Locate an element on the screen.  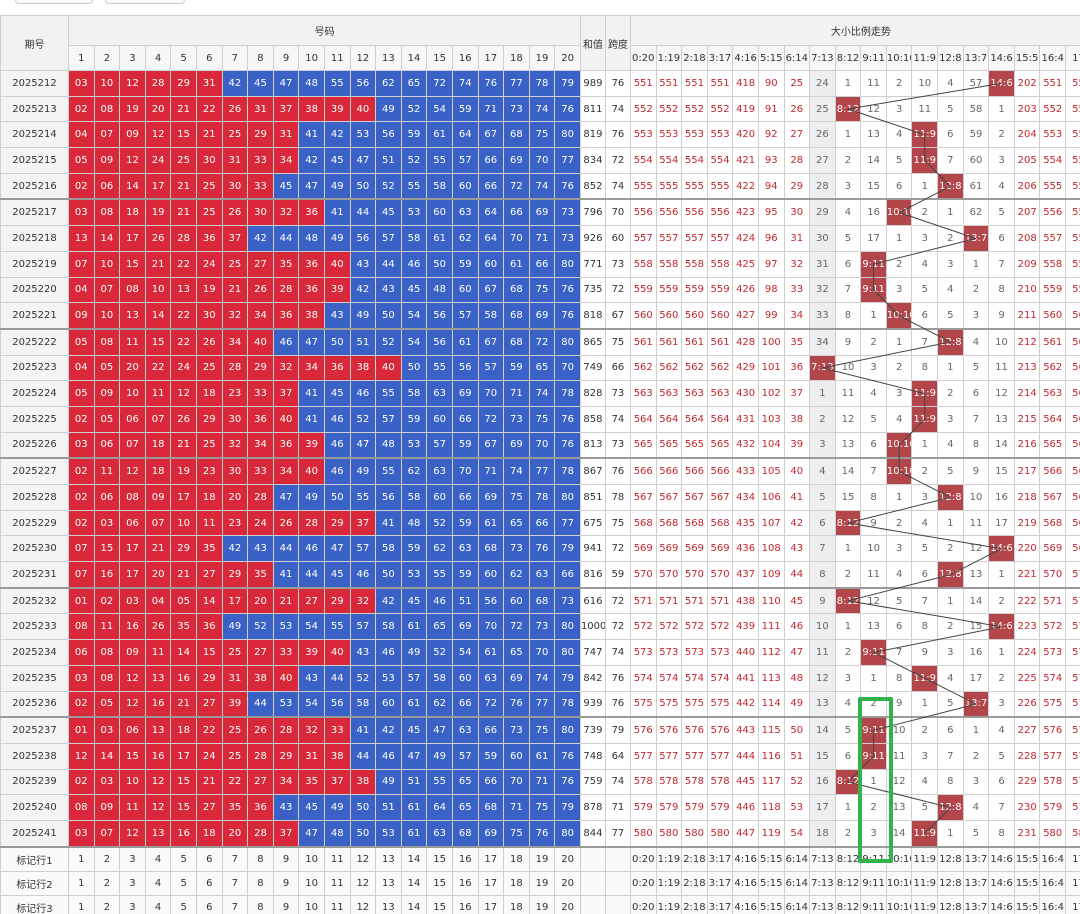
number-ball: 68 is located at coordinates (516, 316).